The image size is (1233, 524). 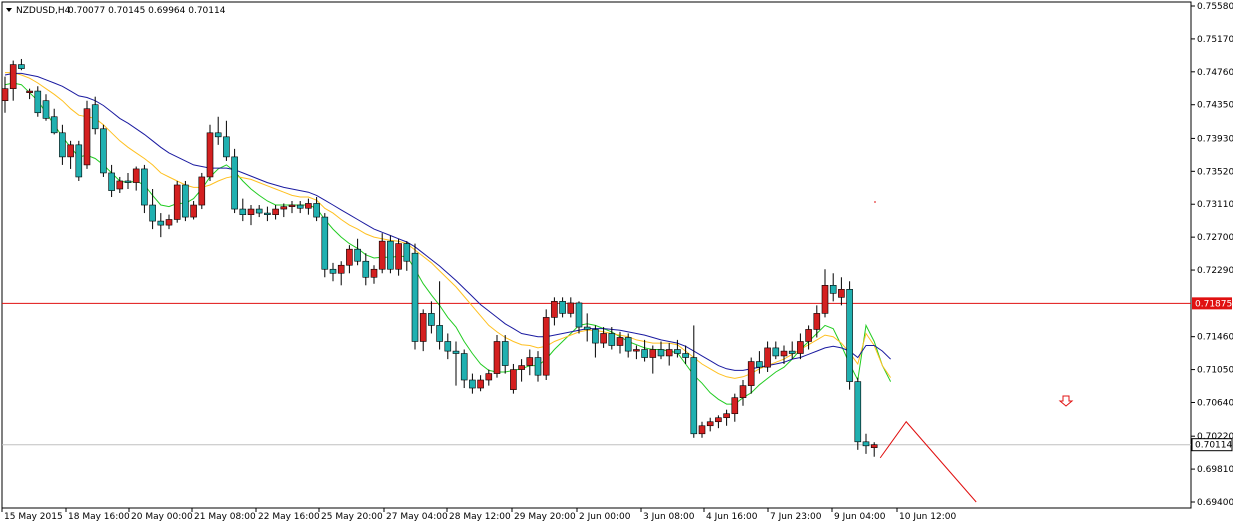 I want to click on symbol-label: NZDUSD,H4, so click(x=43, y=11).